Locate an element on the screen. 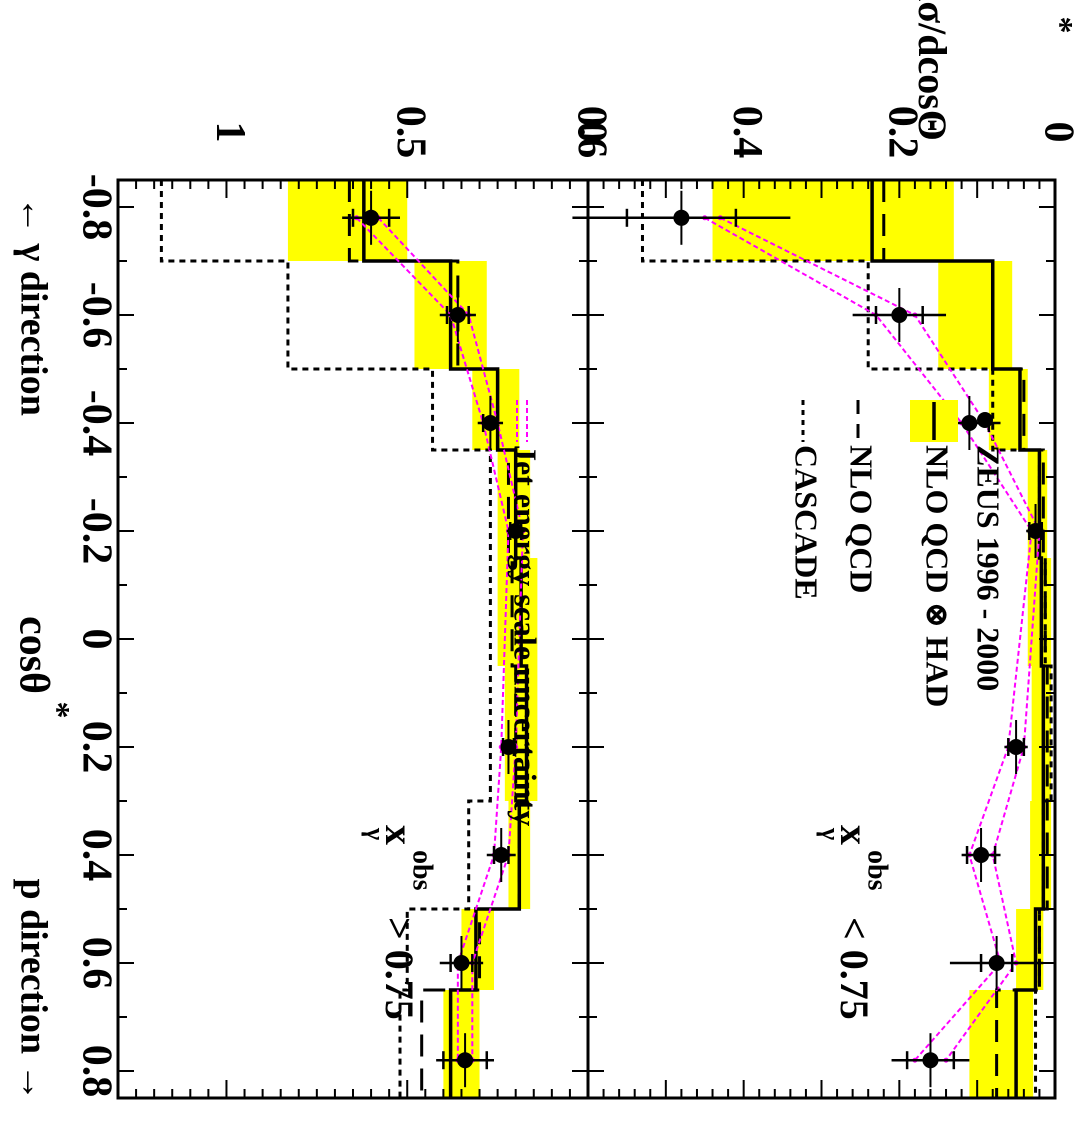 This screenshot has height=1130, width=1080. x-axis-left-note: ← γ direction is located at coordinates (33, 306).